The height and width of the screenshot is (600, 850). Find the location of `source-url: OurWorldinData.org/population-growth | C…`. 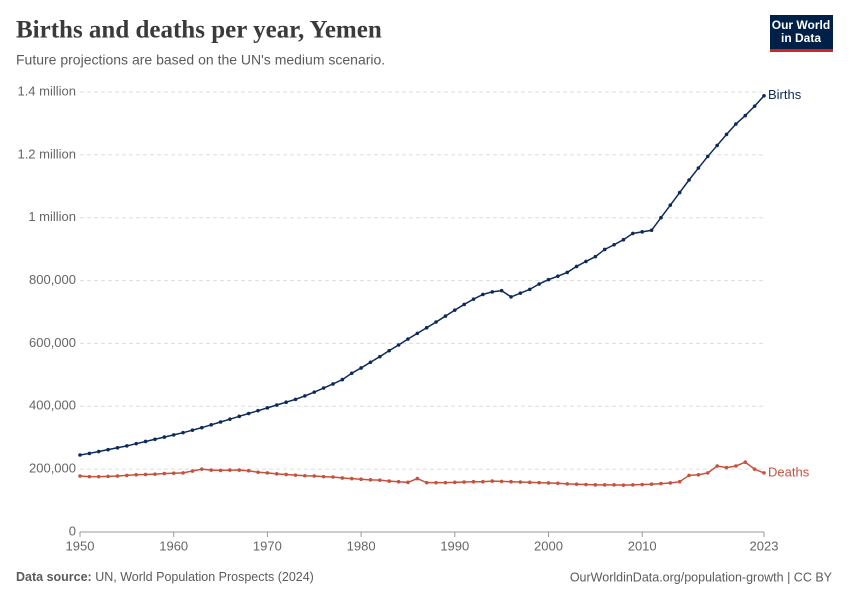

source-url: OurWorldinData.org/population-growth | C… is located at coordinates (701, 577).